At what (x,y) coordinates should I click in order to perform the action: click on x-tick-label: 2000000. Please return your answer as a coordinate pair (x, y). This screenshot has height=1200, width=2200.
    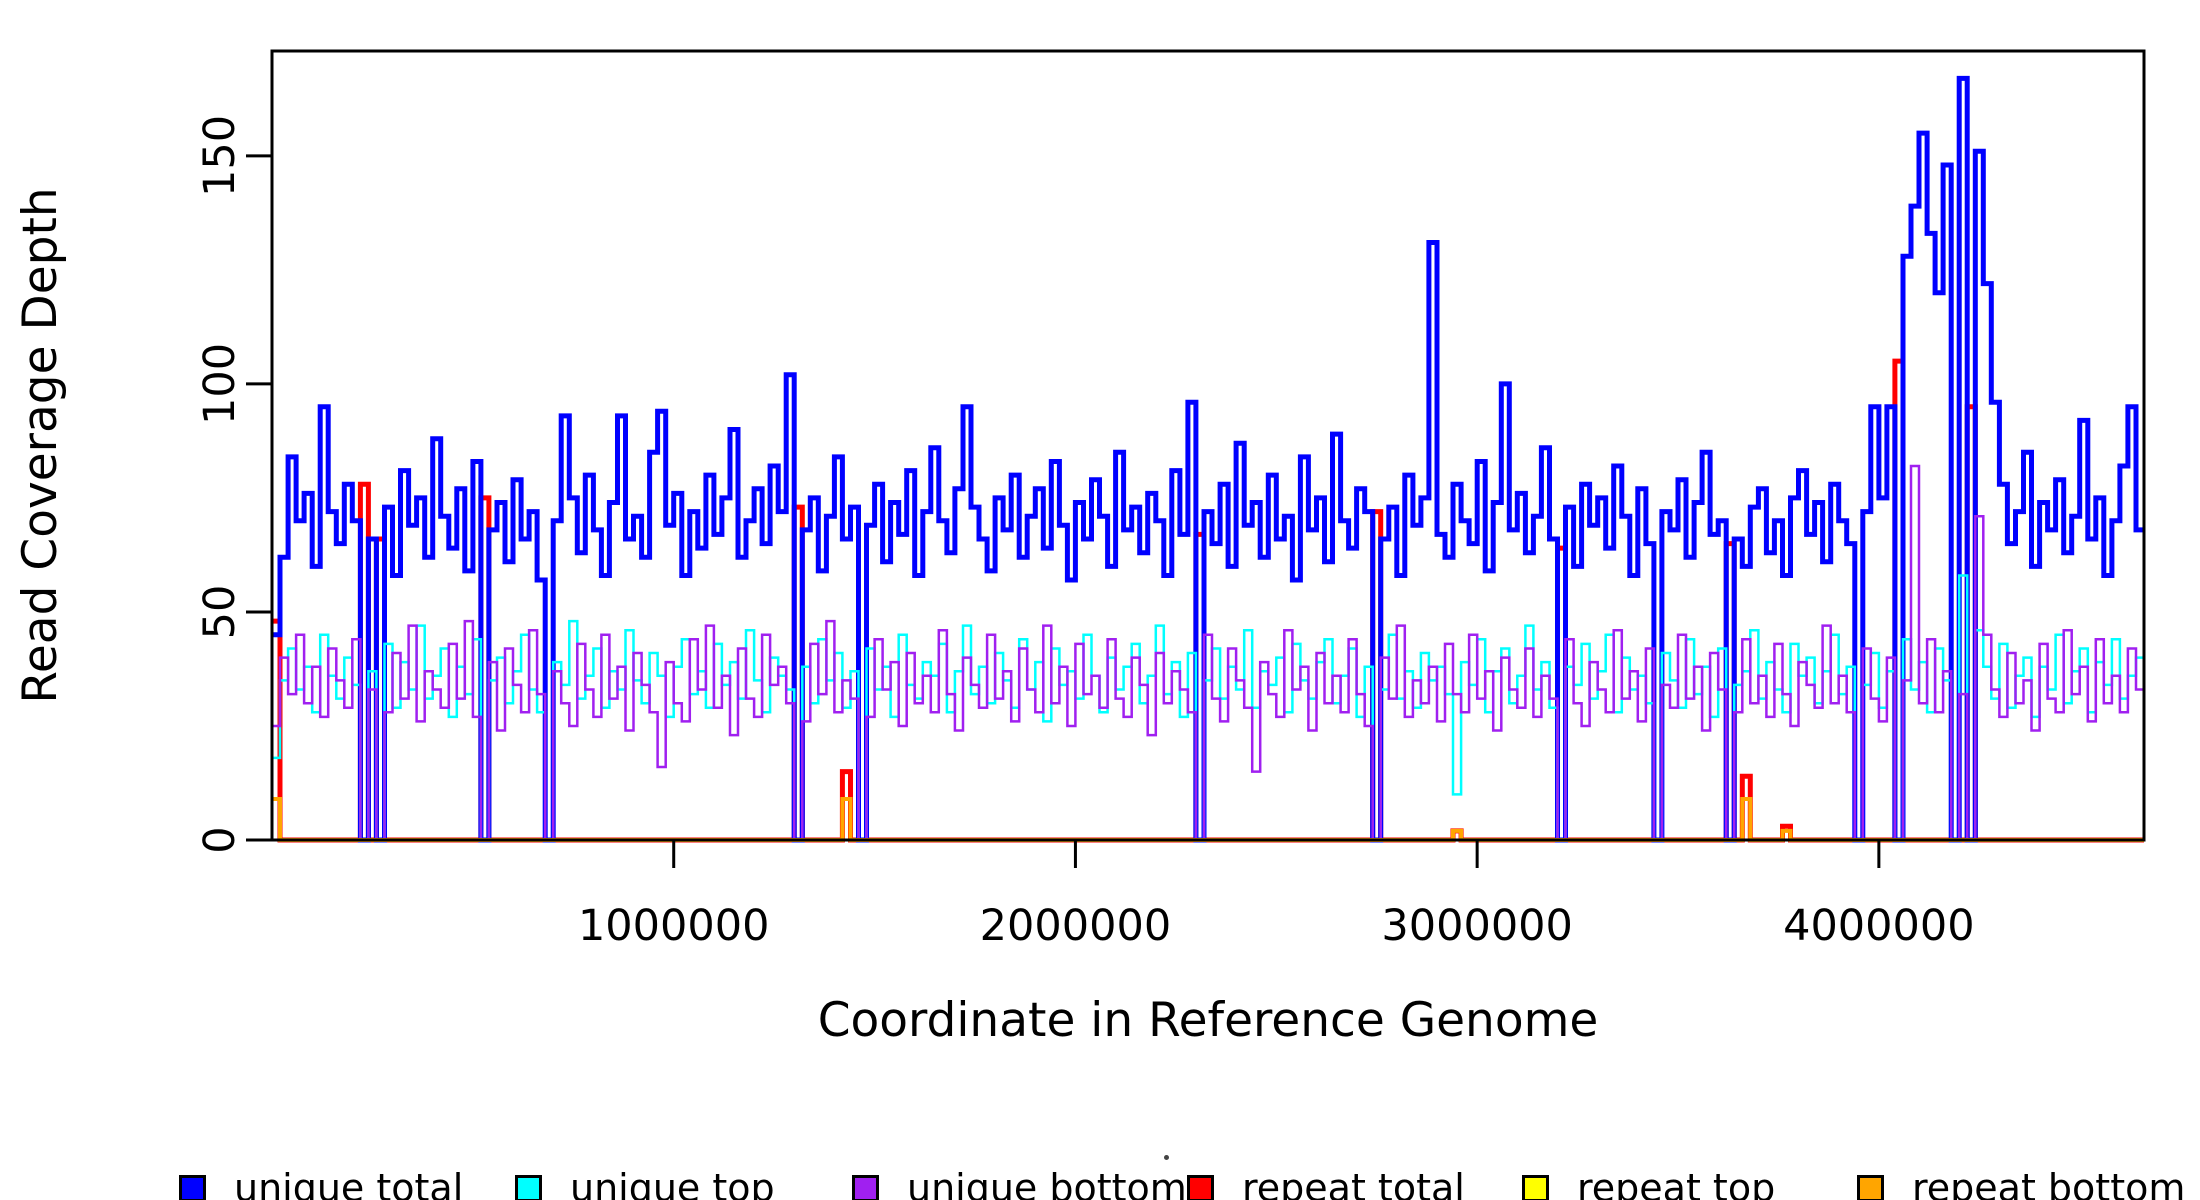
    Looking at the image, I should click on (1076, 926).